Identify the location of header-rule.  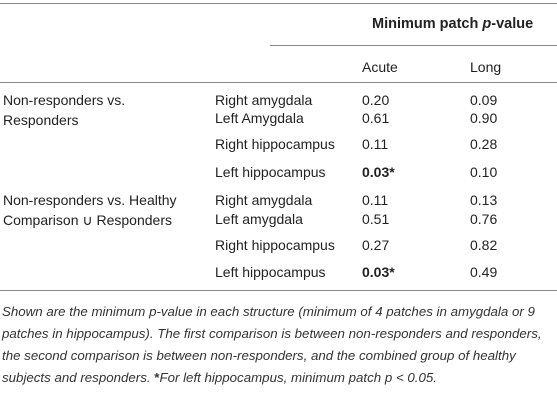
(413, 45).